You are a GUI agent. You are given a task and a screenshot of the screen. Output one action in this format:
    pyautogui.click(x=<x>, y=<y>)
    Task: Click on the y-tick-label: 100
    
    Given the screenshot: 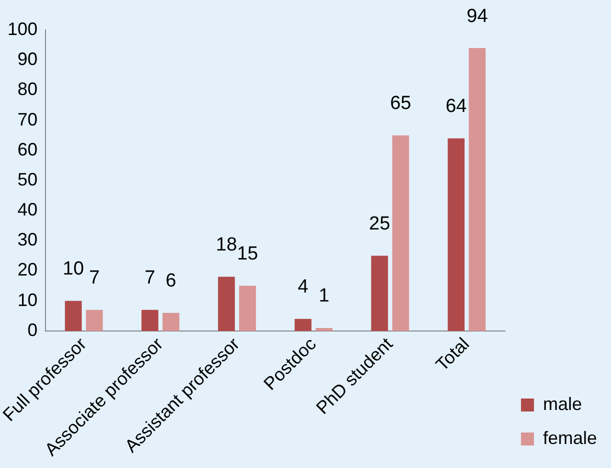 What is the action you would take?
    pyautogui.click(x=23, y=28)
    